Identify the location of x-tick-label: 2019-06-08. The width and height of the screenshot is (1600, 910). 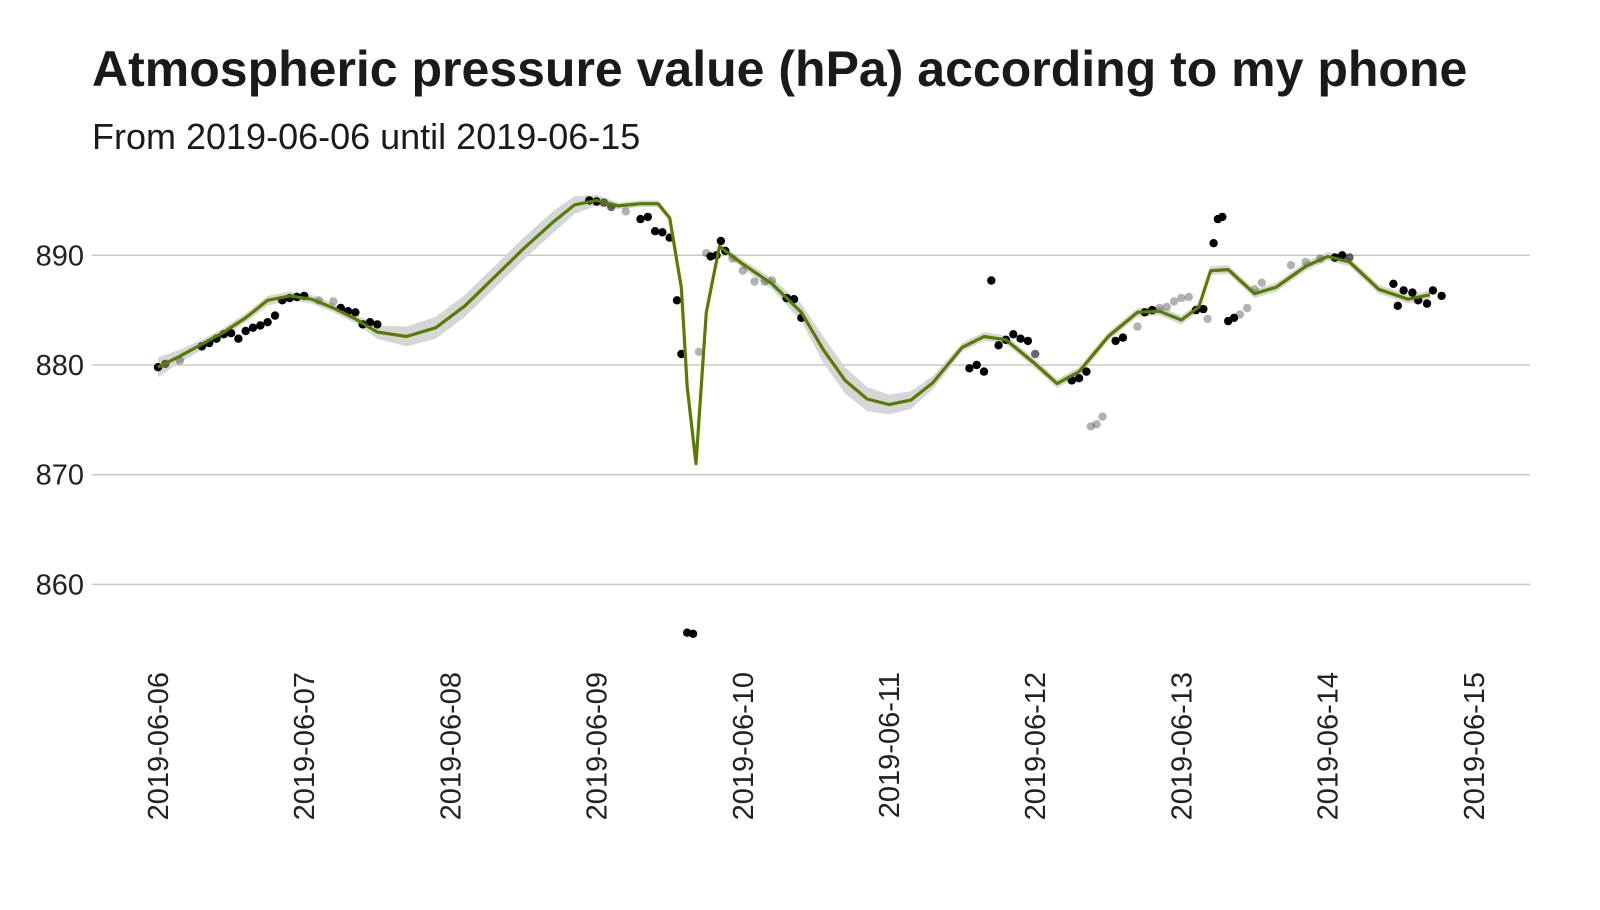
(451, 746).